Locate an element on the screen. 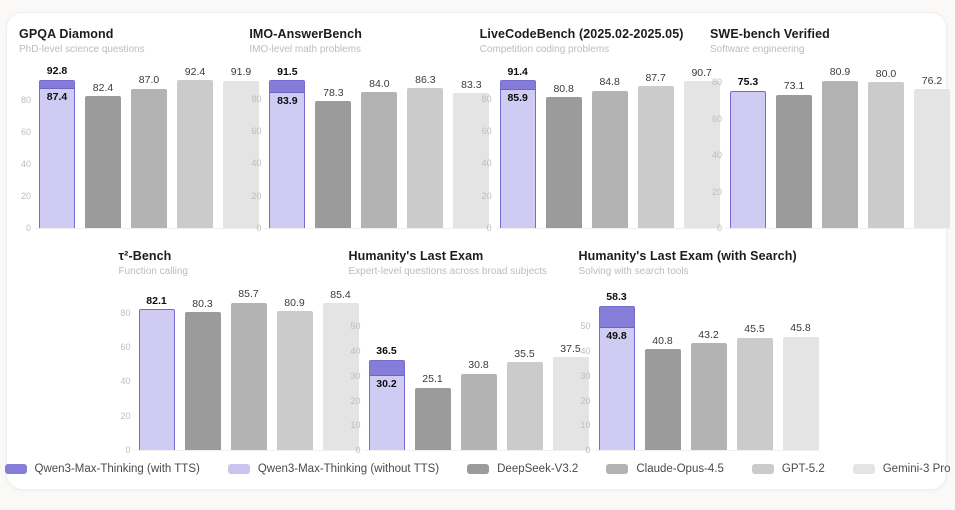 The height and width of the screenshot is (510, 955). bar-value-label-qwen-top: 91.5 is located at coordinates (287, 71).